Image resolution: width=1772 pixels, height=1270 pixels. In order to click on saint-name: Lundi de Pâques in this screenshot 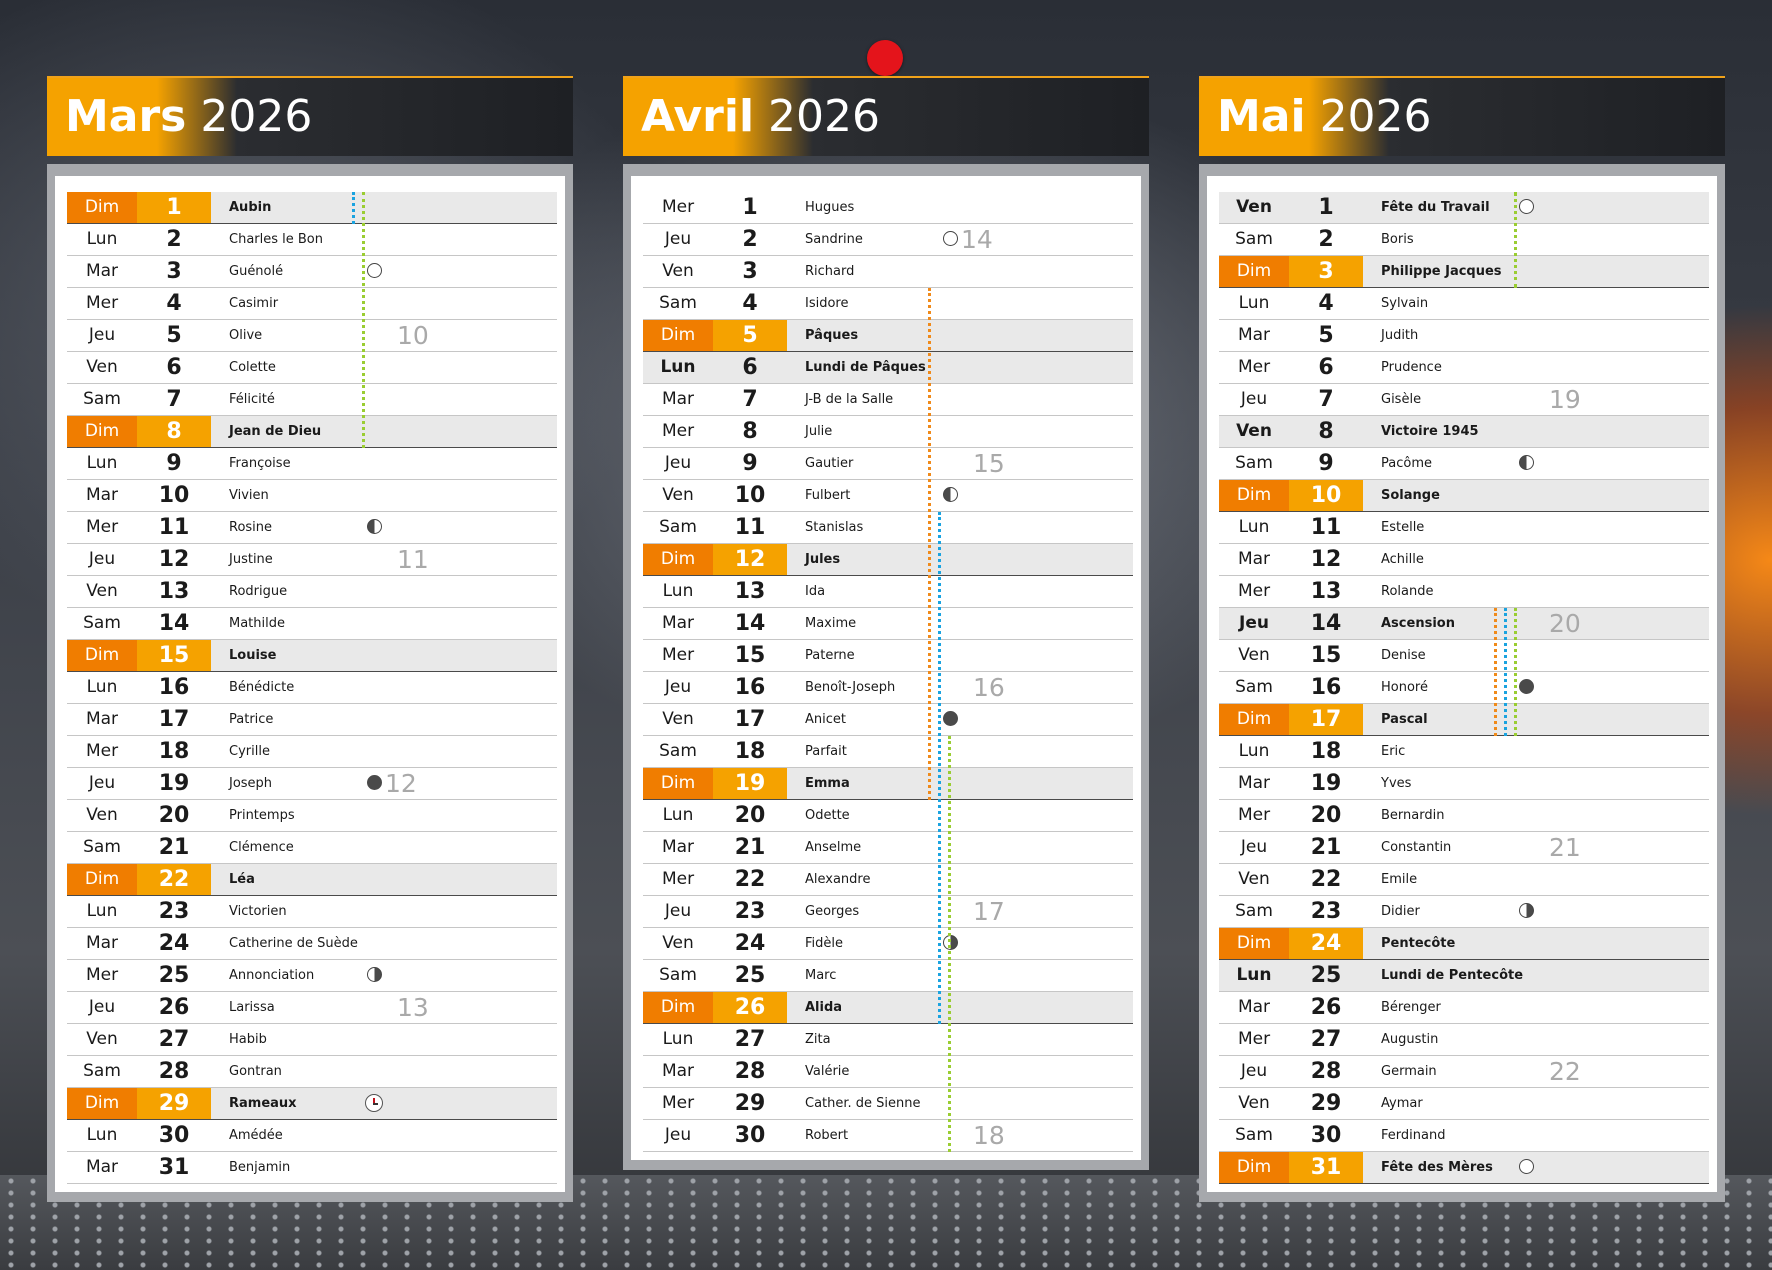, I will do `click(865, 367)`.